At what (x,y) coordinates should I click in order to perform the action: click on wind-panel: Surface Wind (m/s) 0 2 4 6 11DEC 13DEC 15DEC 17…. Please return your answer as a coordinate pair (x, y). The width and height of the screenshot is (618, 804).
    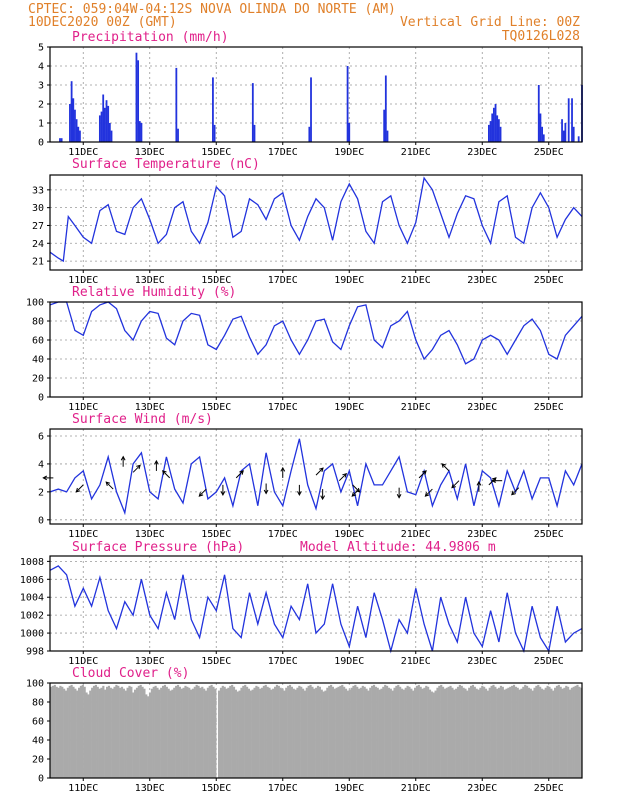
    Looking at the image, I should click on (310, 476).